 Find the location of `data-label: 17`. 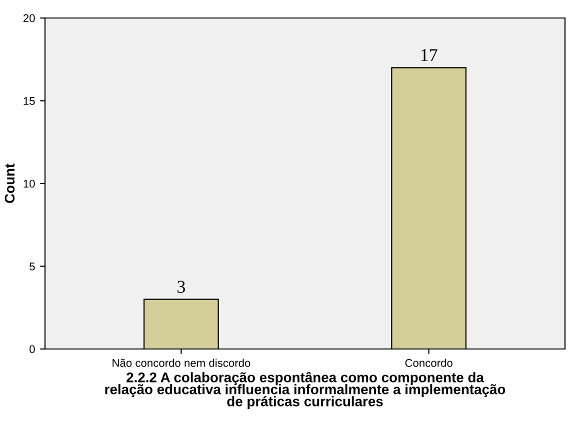

data-label: 17 is located at coordinates (429, 55).